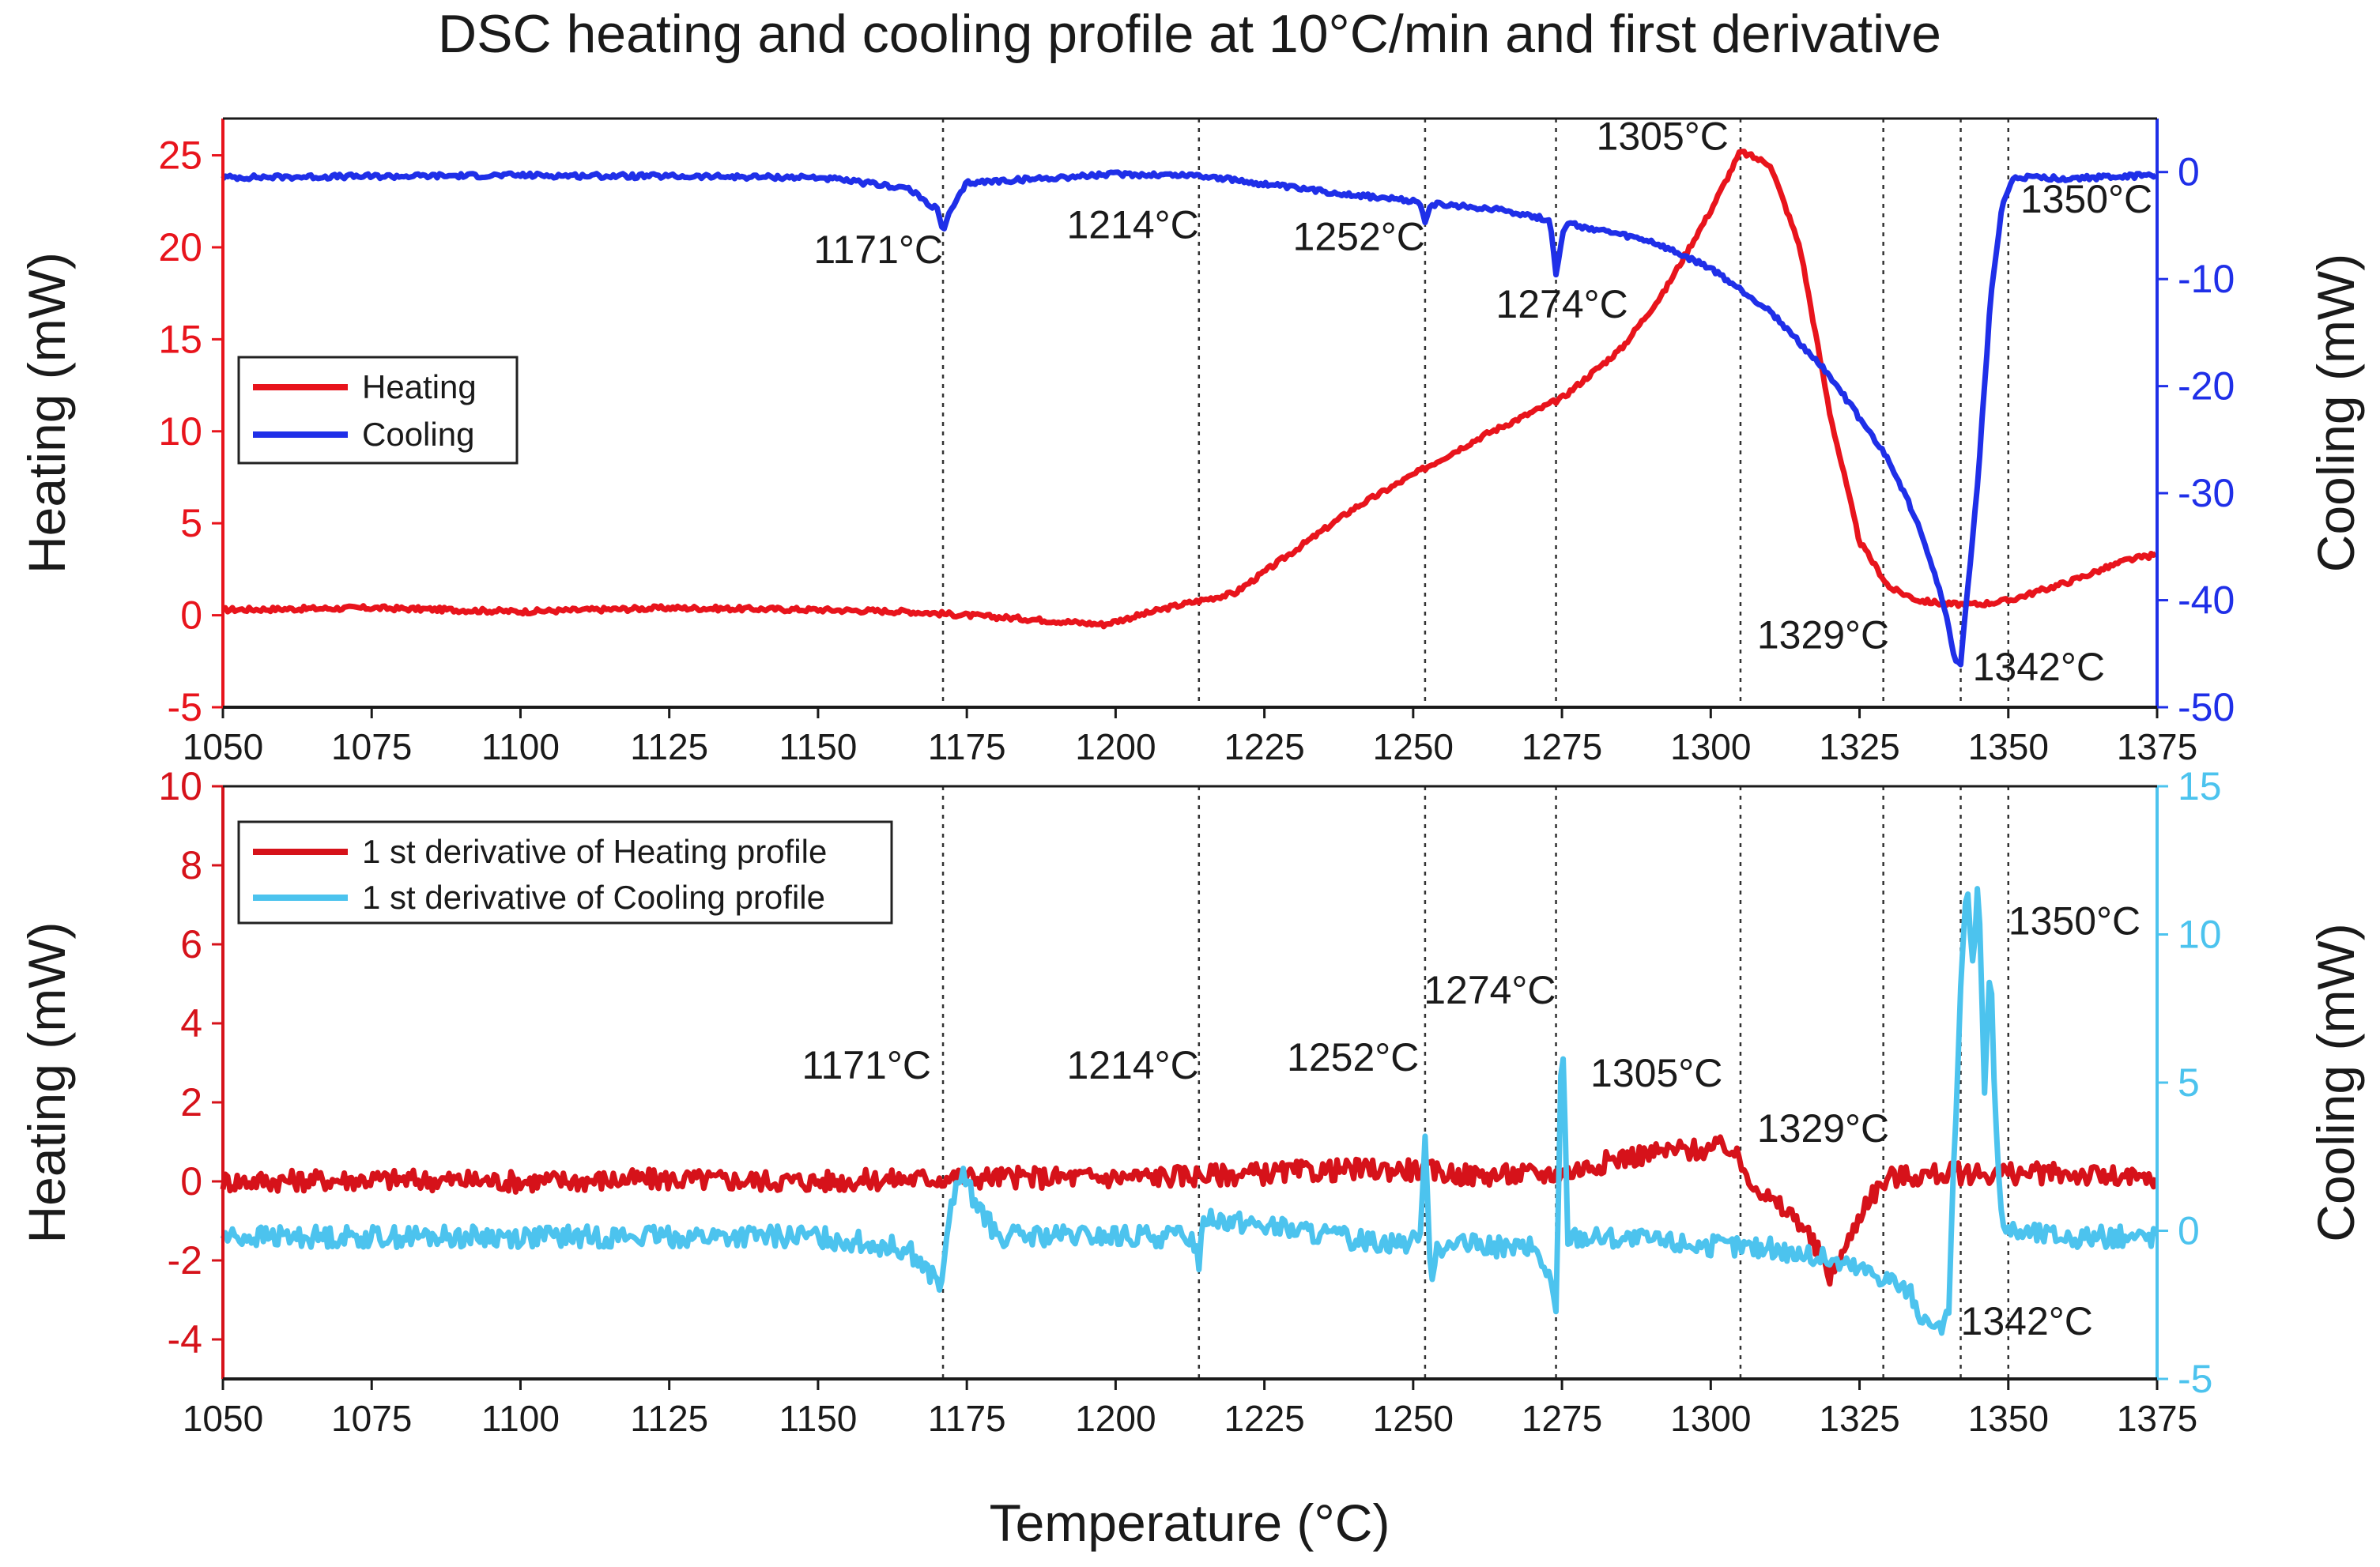  Describe the element at coordinates (180, 339) in the screenshot. I see `left-y-tick-label: 15` at that location.